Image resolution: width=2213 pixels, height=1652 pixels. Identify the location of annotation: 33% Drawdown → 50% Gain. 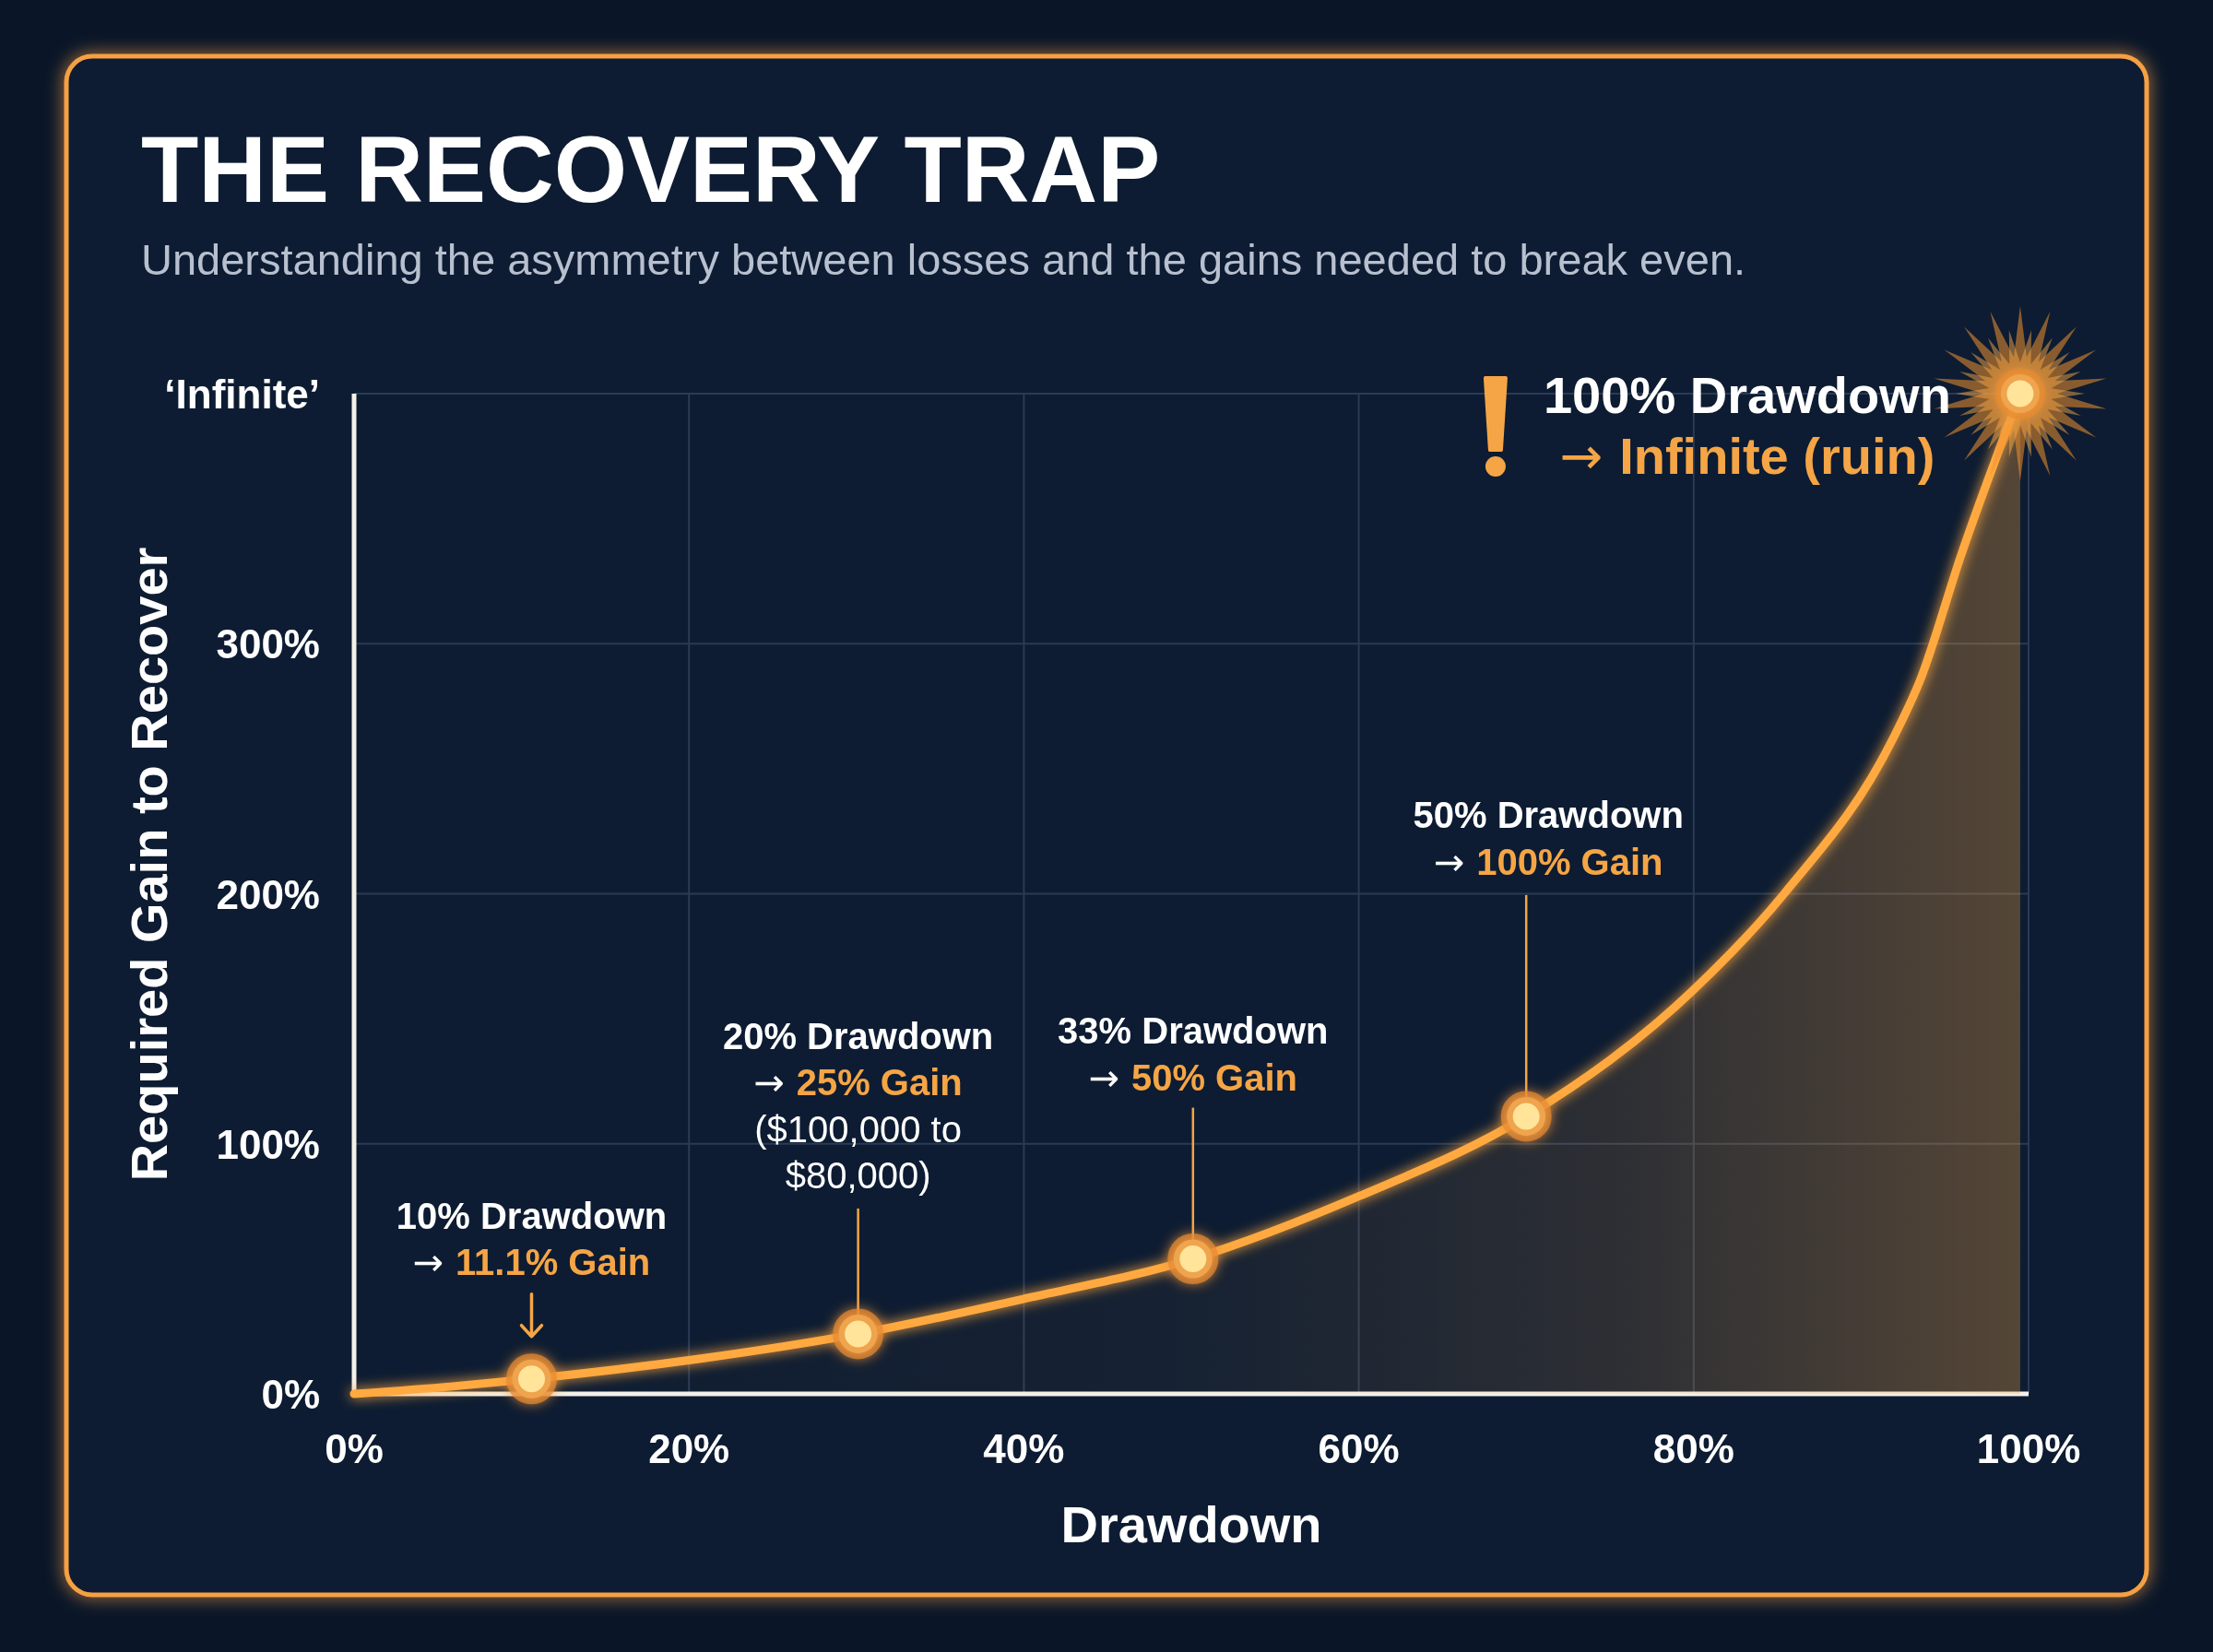
(1193, 1054).